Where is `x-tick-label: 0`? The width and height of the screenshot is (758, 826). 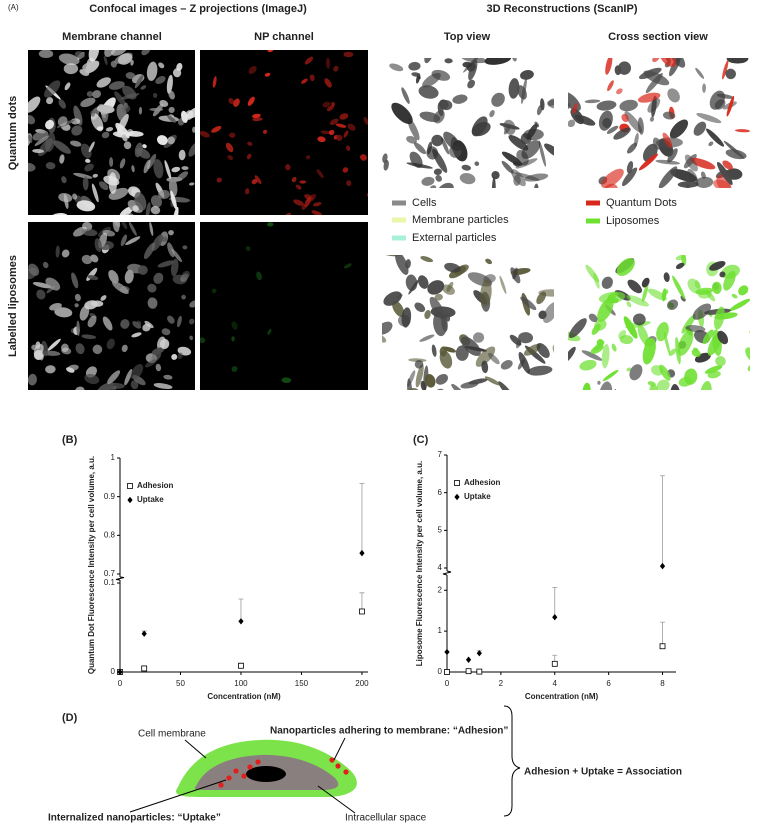
x-tick-label: 0 is located at coordinates (447, 683).